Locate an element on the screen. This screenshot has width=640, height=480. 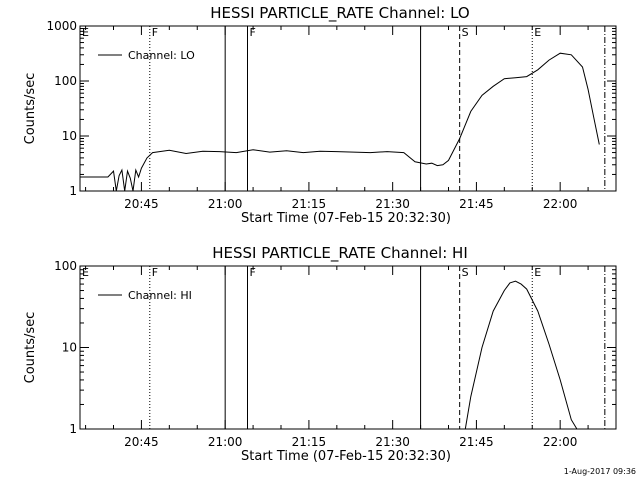
footer-timestamp: 1-Aug-2017 09:36 is located at coordinates (600, 471).